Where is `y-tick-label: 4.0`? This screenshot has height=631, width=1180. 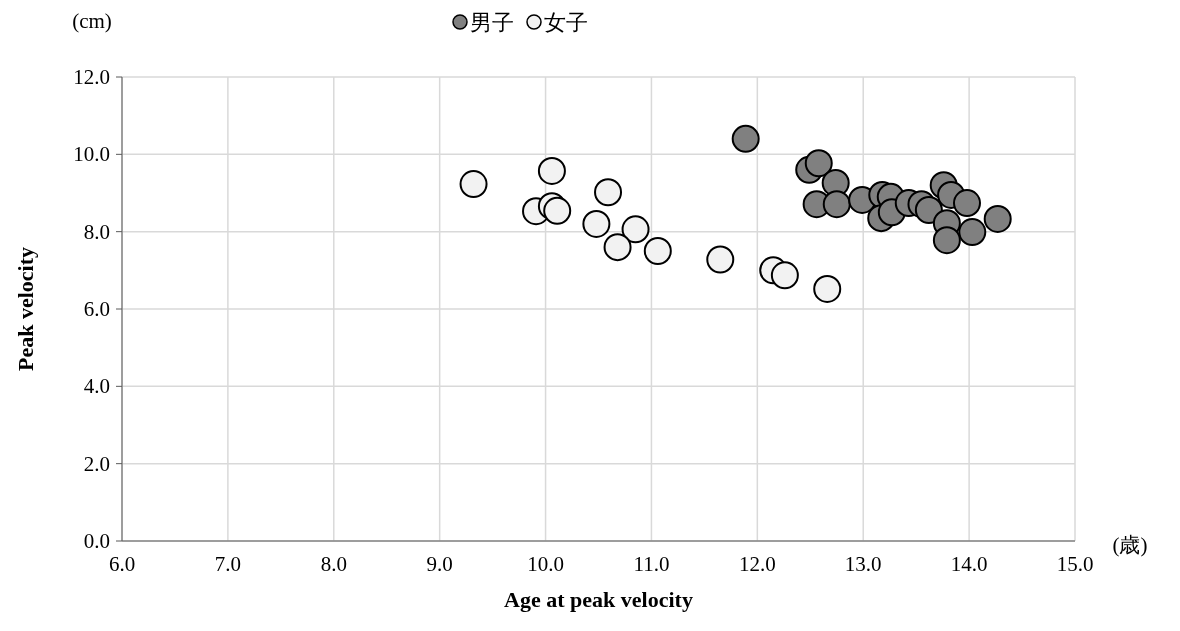 y-tick-label: 4.0 is located at coordinates (96, 386).